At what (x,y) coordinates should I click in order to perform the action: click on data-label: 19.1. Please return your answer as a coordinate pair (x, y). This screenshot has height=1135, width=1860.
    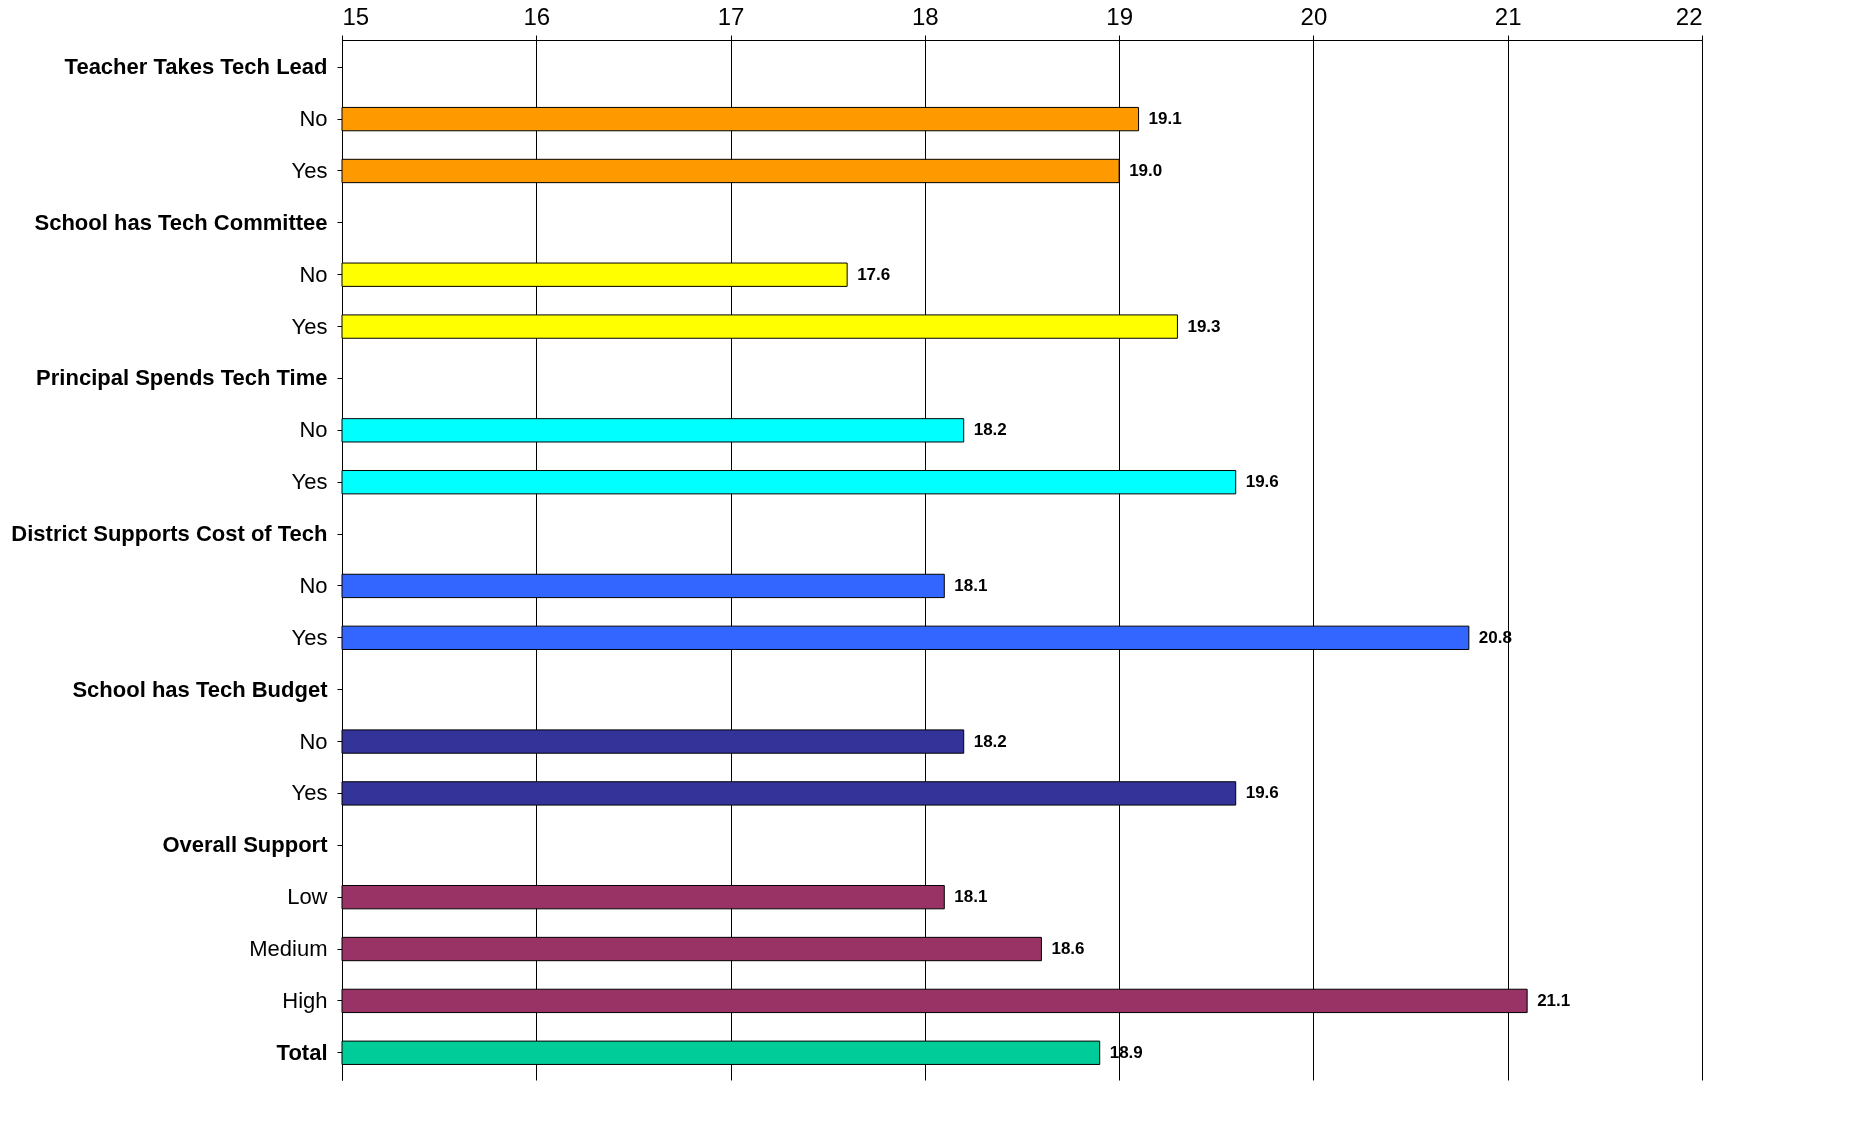
    Looking at the image, I should click on (1165, 119).